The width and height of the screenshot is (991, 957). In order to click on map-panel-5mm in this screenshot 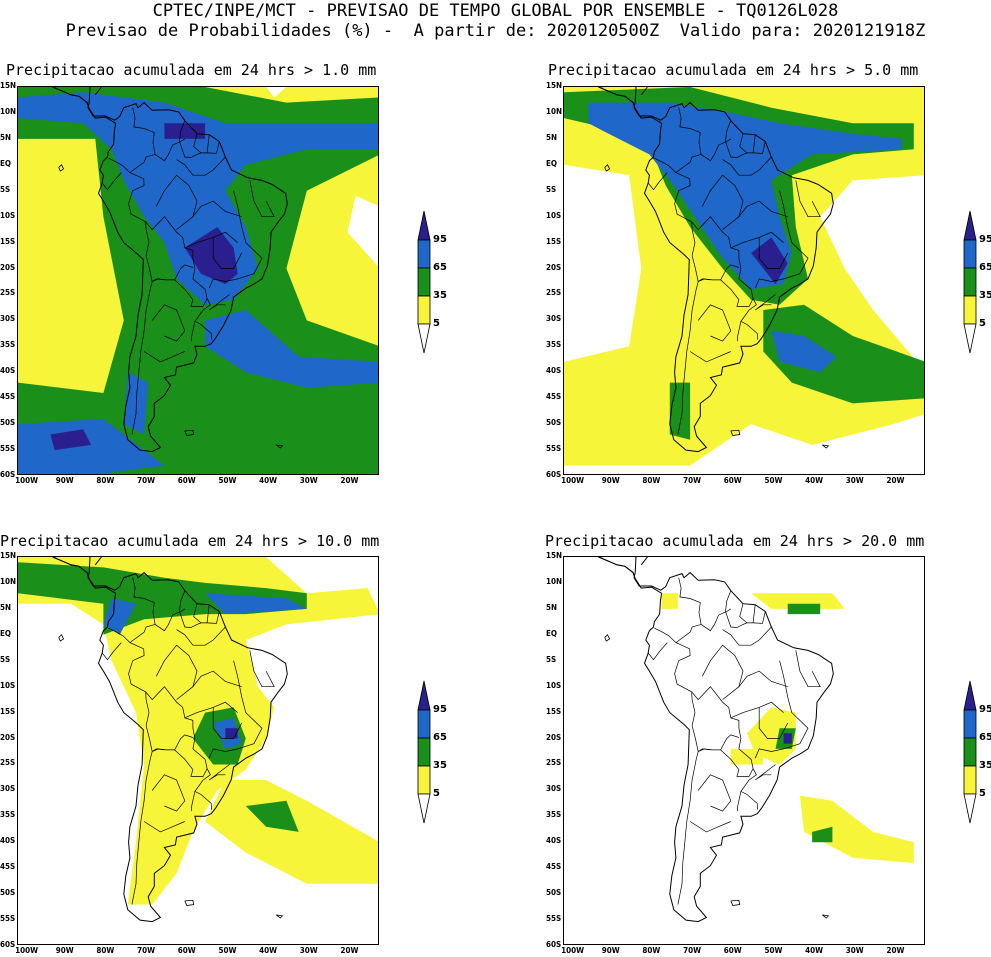, I will do `click(744, 280)`.